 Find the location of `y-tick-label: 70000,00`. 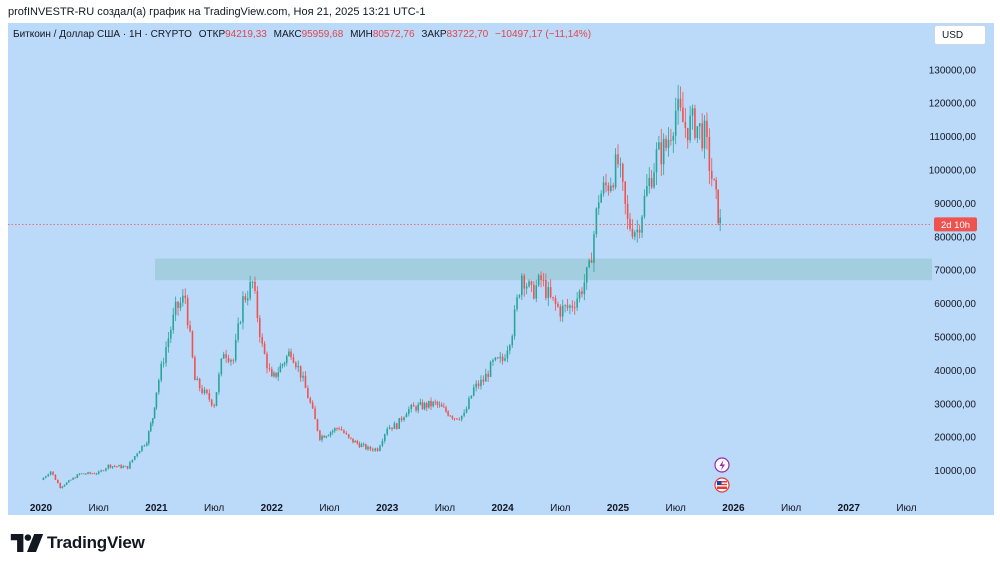

y-tick-label: 70000,00 is located at coordinates (955, 271).